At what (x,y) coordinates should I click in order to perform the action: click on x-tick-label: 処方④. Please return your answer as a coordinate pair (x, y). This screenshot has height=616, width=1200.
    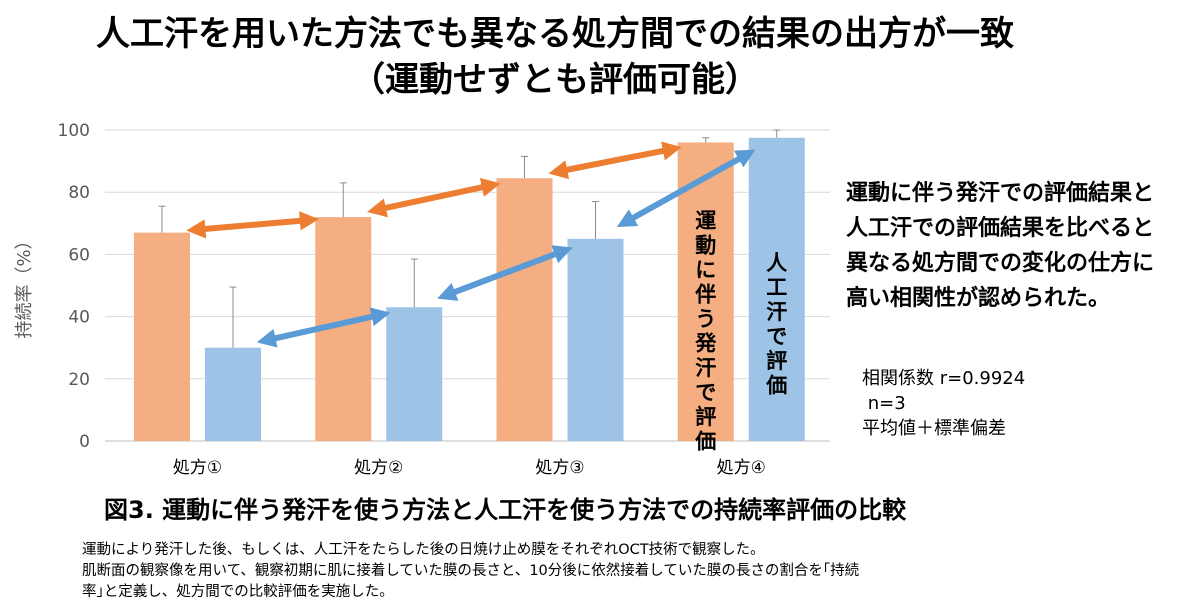
    Looking at the image, I should click on (741, 468).